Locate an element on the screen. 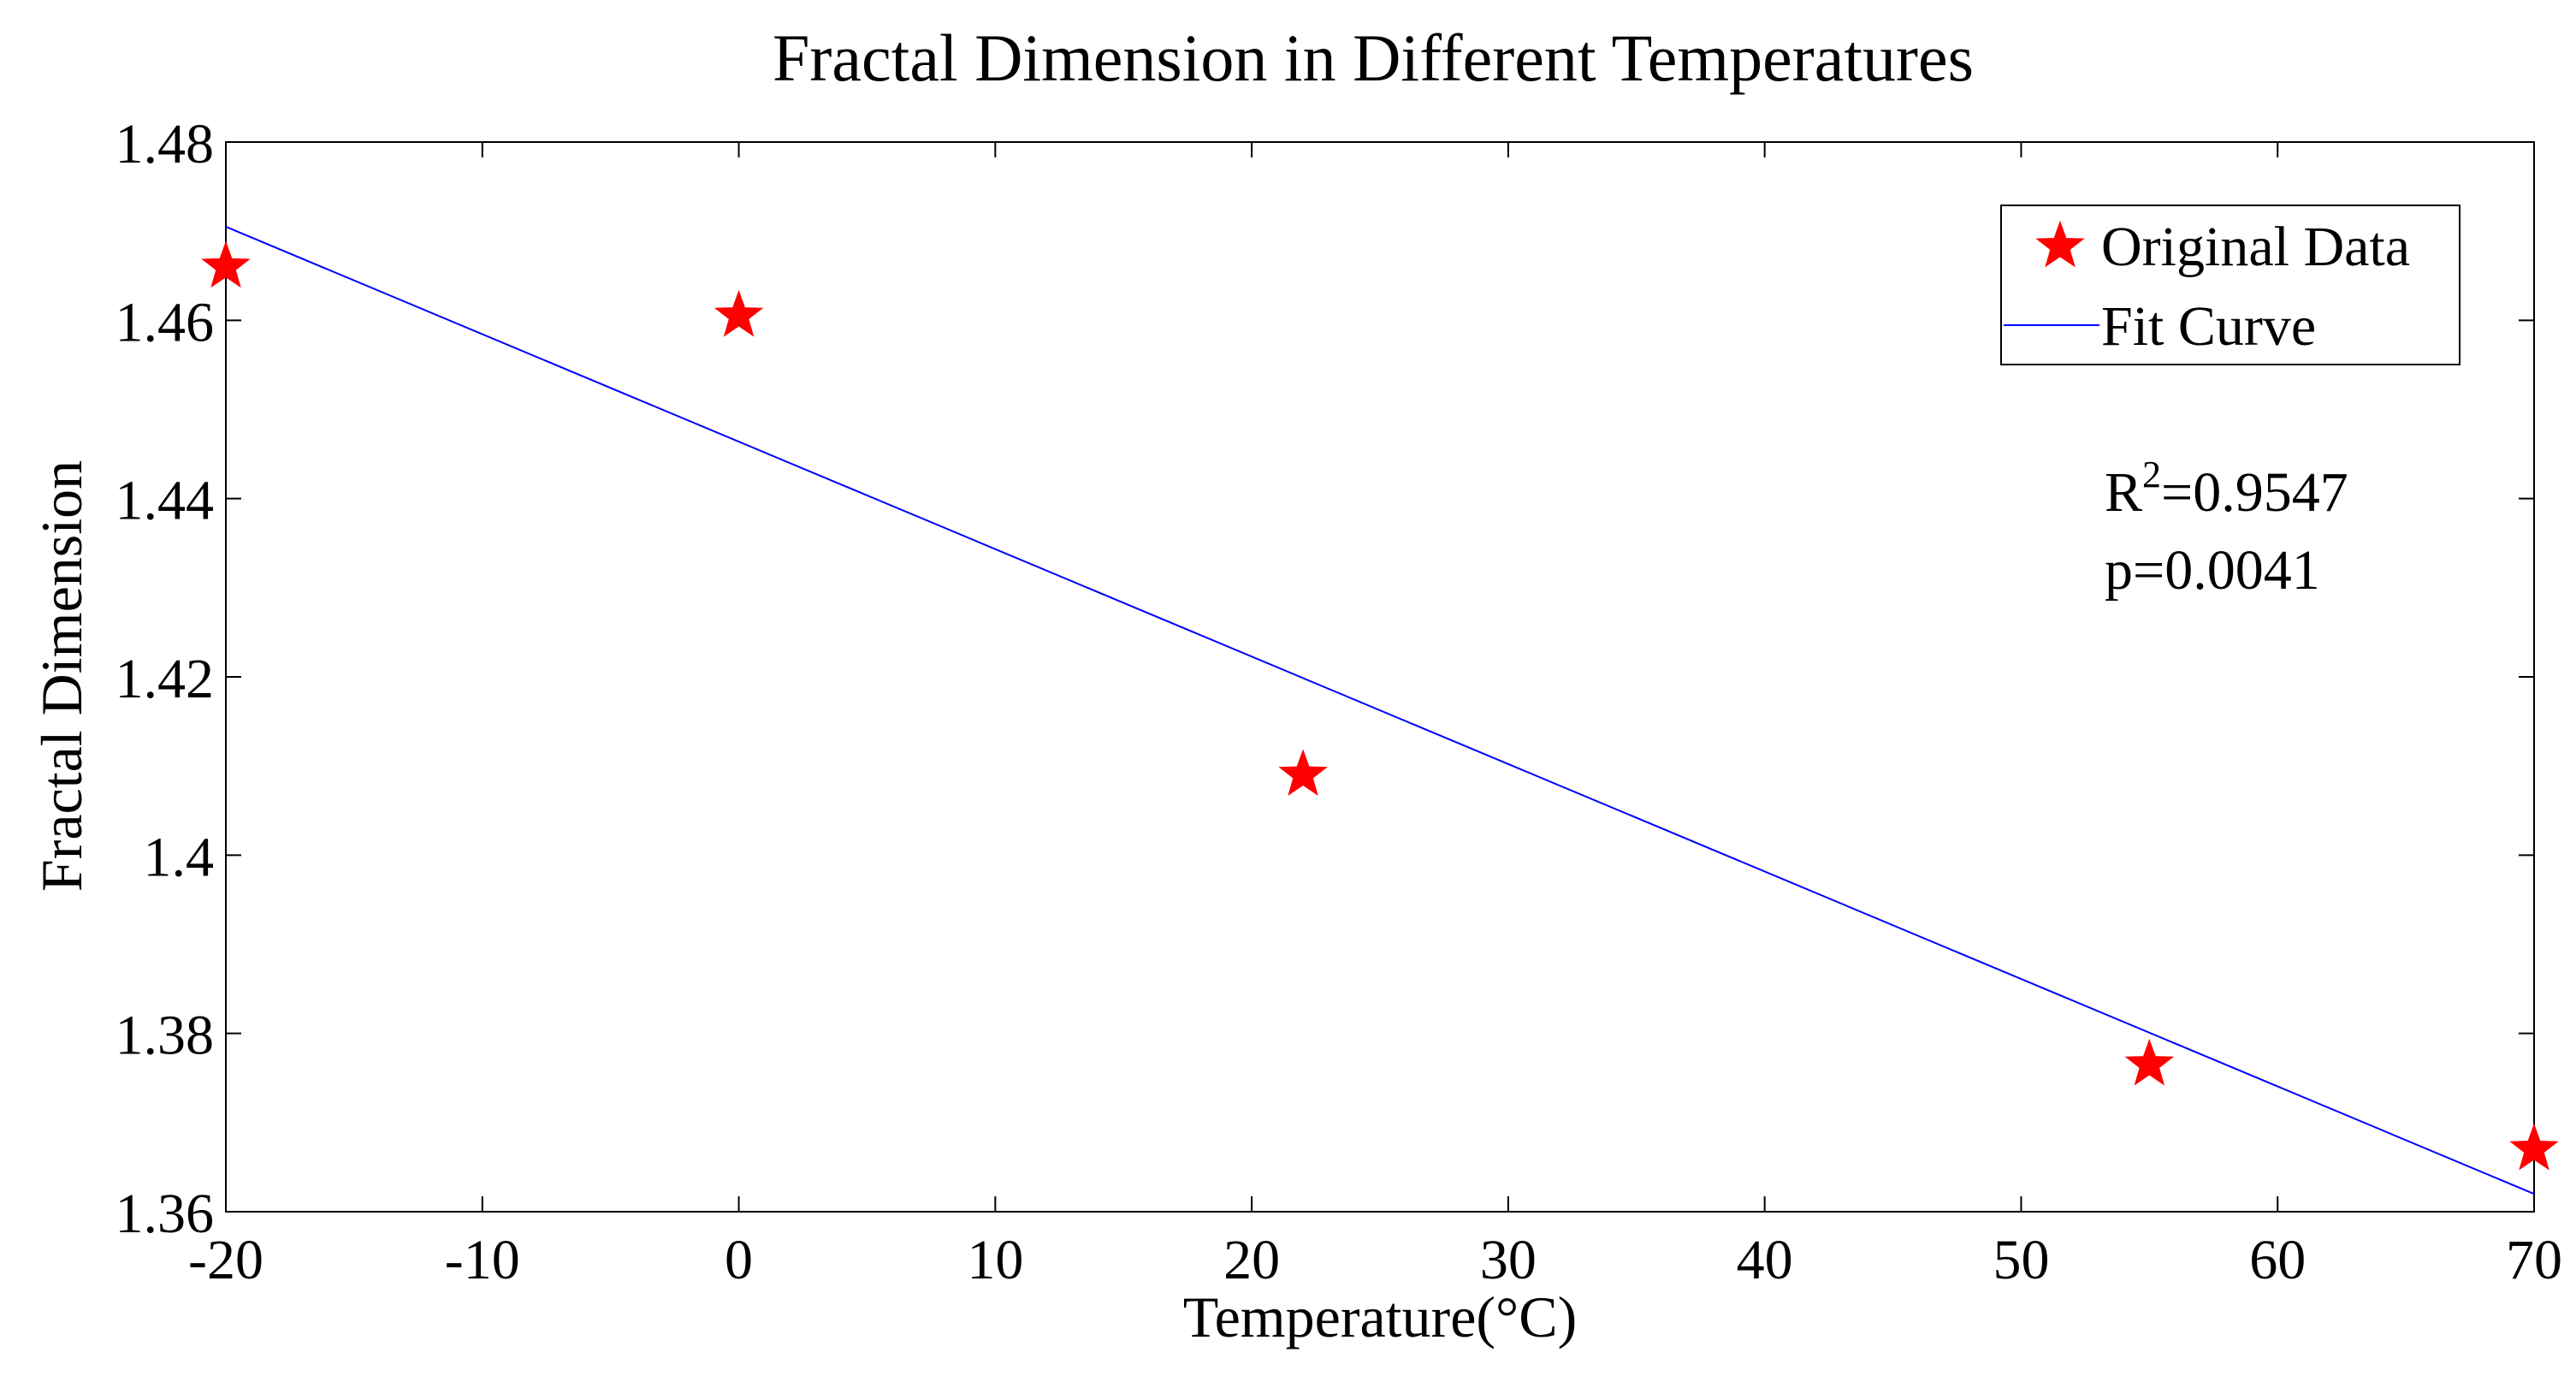  r-squared-superscript: 2 is located at coordinates (2151, 475).